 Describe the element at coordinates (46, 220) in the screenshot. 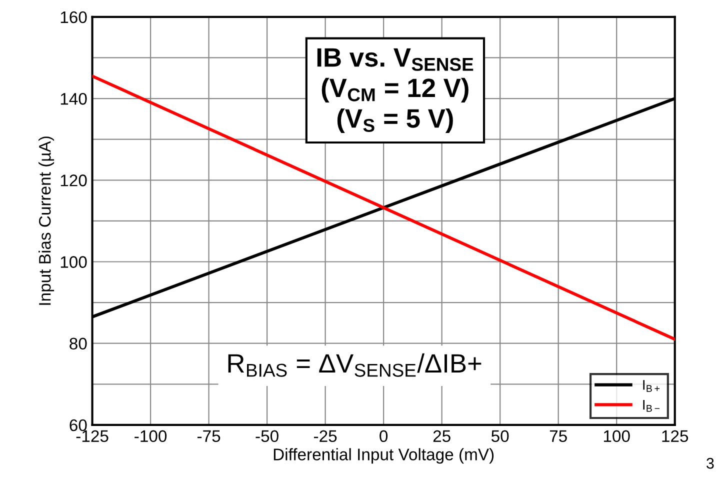

I see `y-axis-title: Input Bias Current (µA)` at that location.